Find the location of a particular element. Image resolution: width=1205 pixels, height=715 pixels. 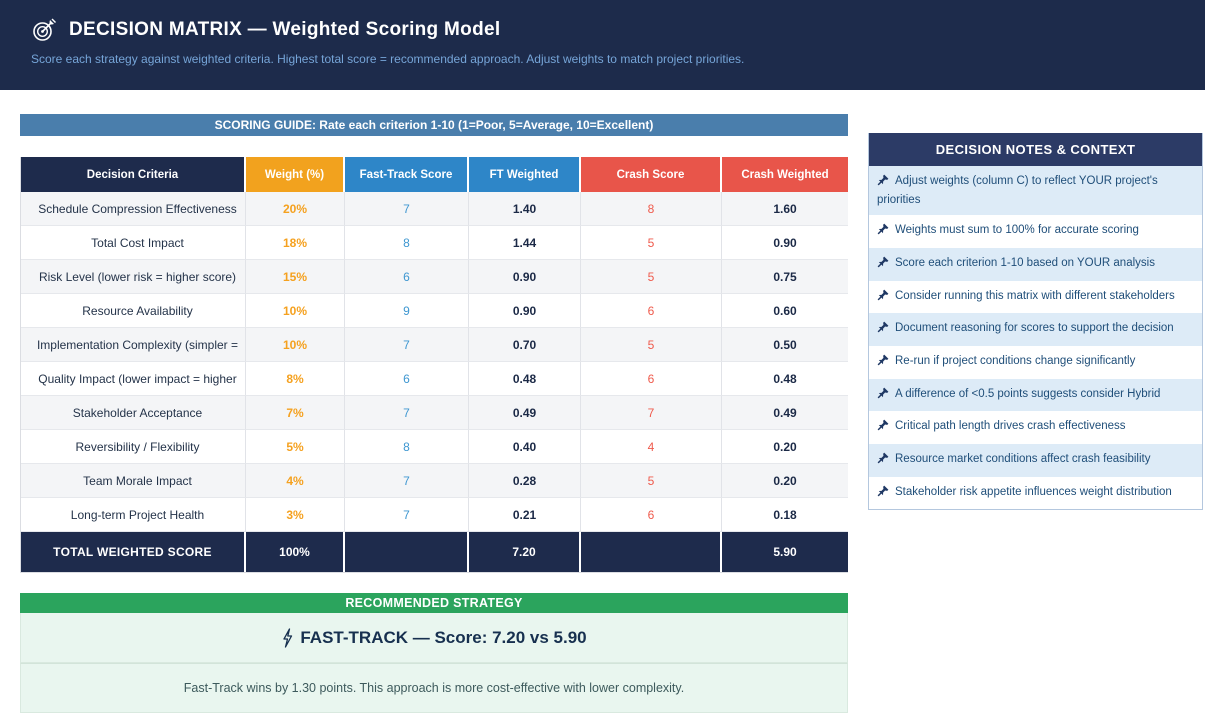

target-dart-icon is located at coordinates (44, 30).